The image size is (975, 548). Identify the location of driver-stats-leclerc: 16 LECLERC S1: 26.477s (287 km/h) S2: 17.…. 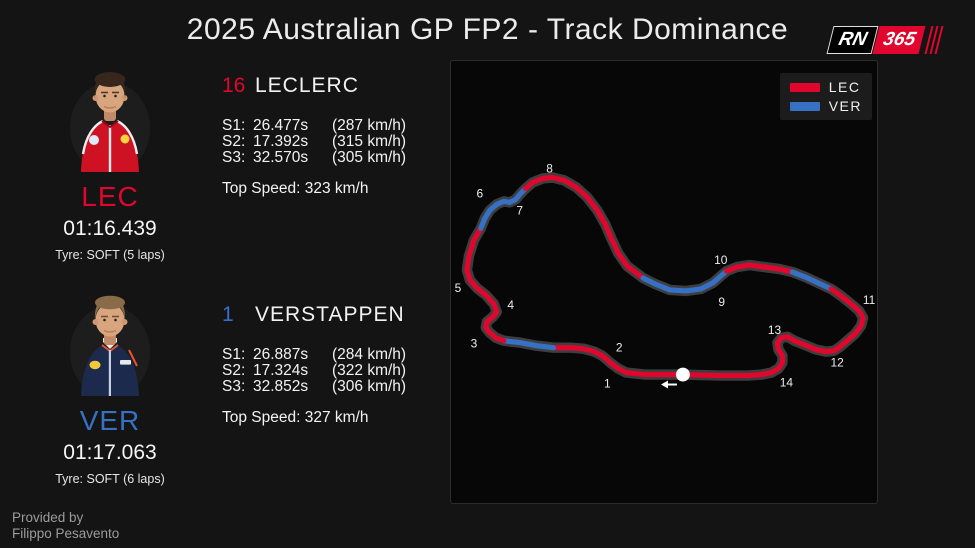
(335, 136).